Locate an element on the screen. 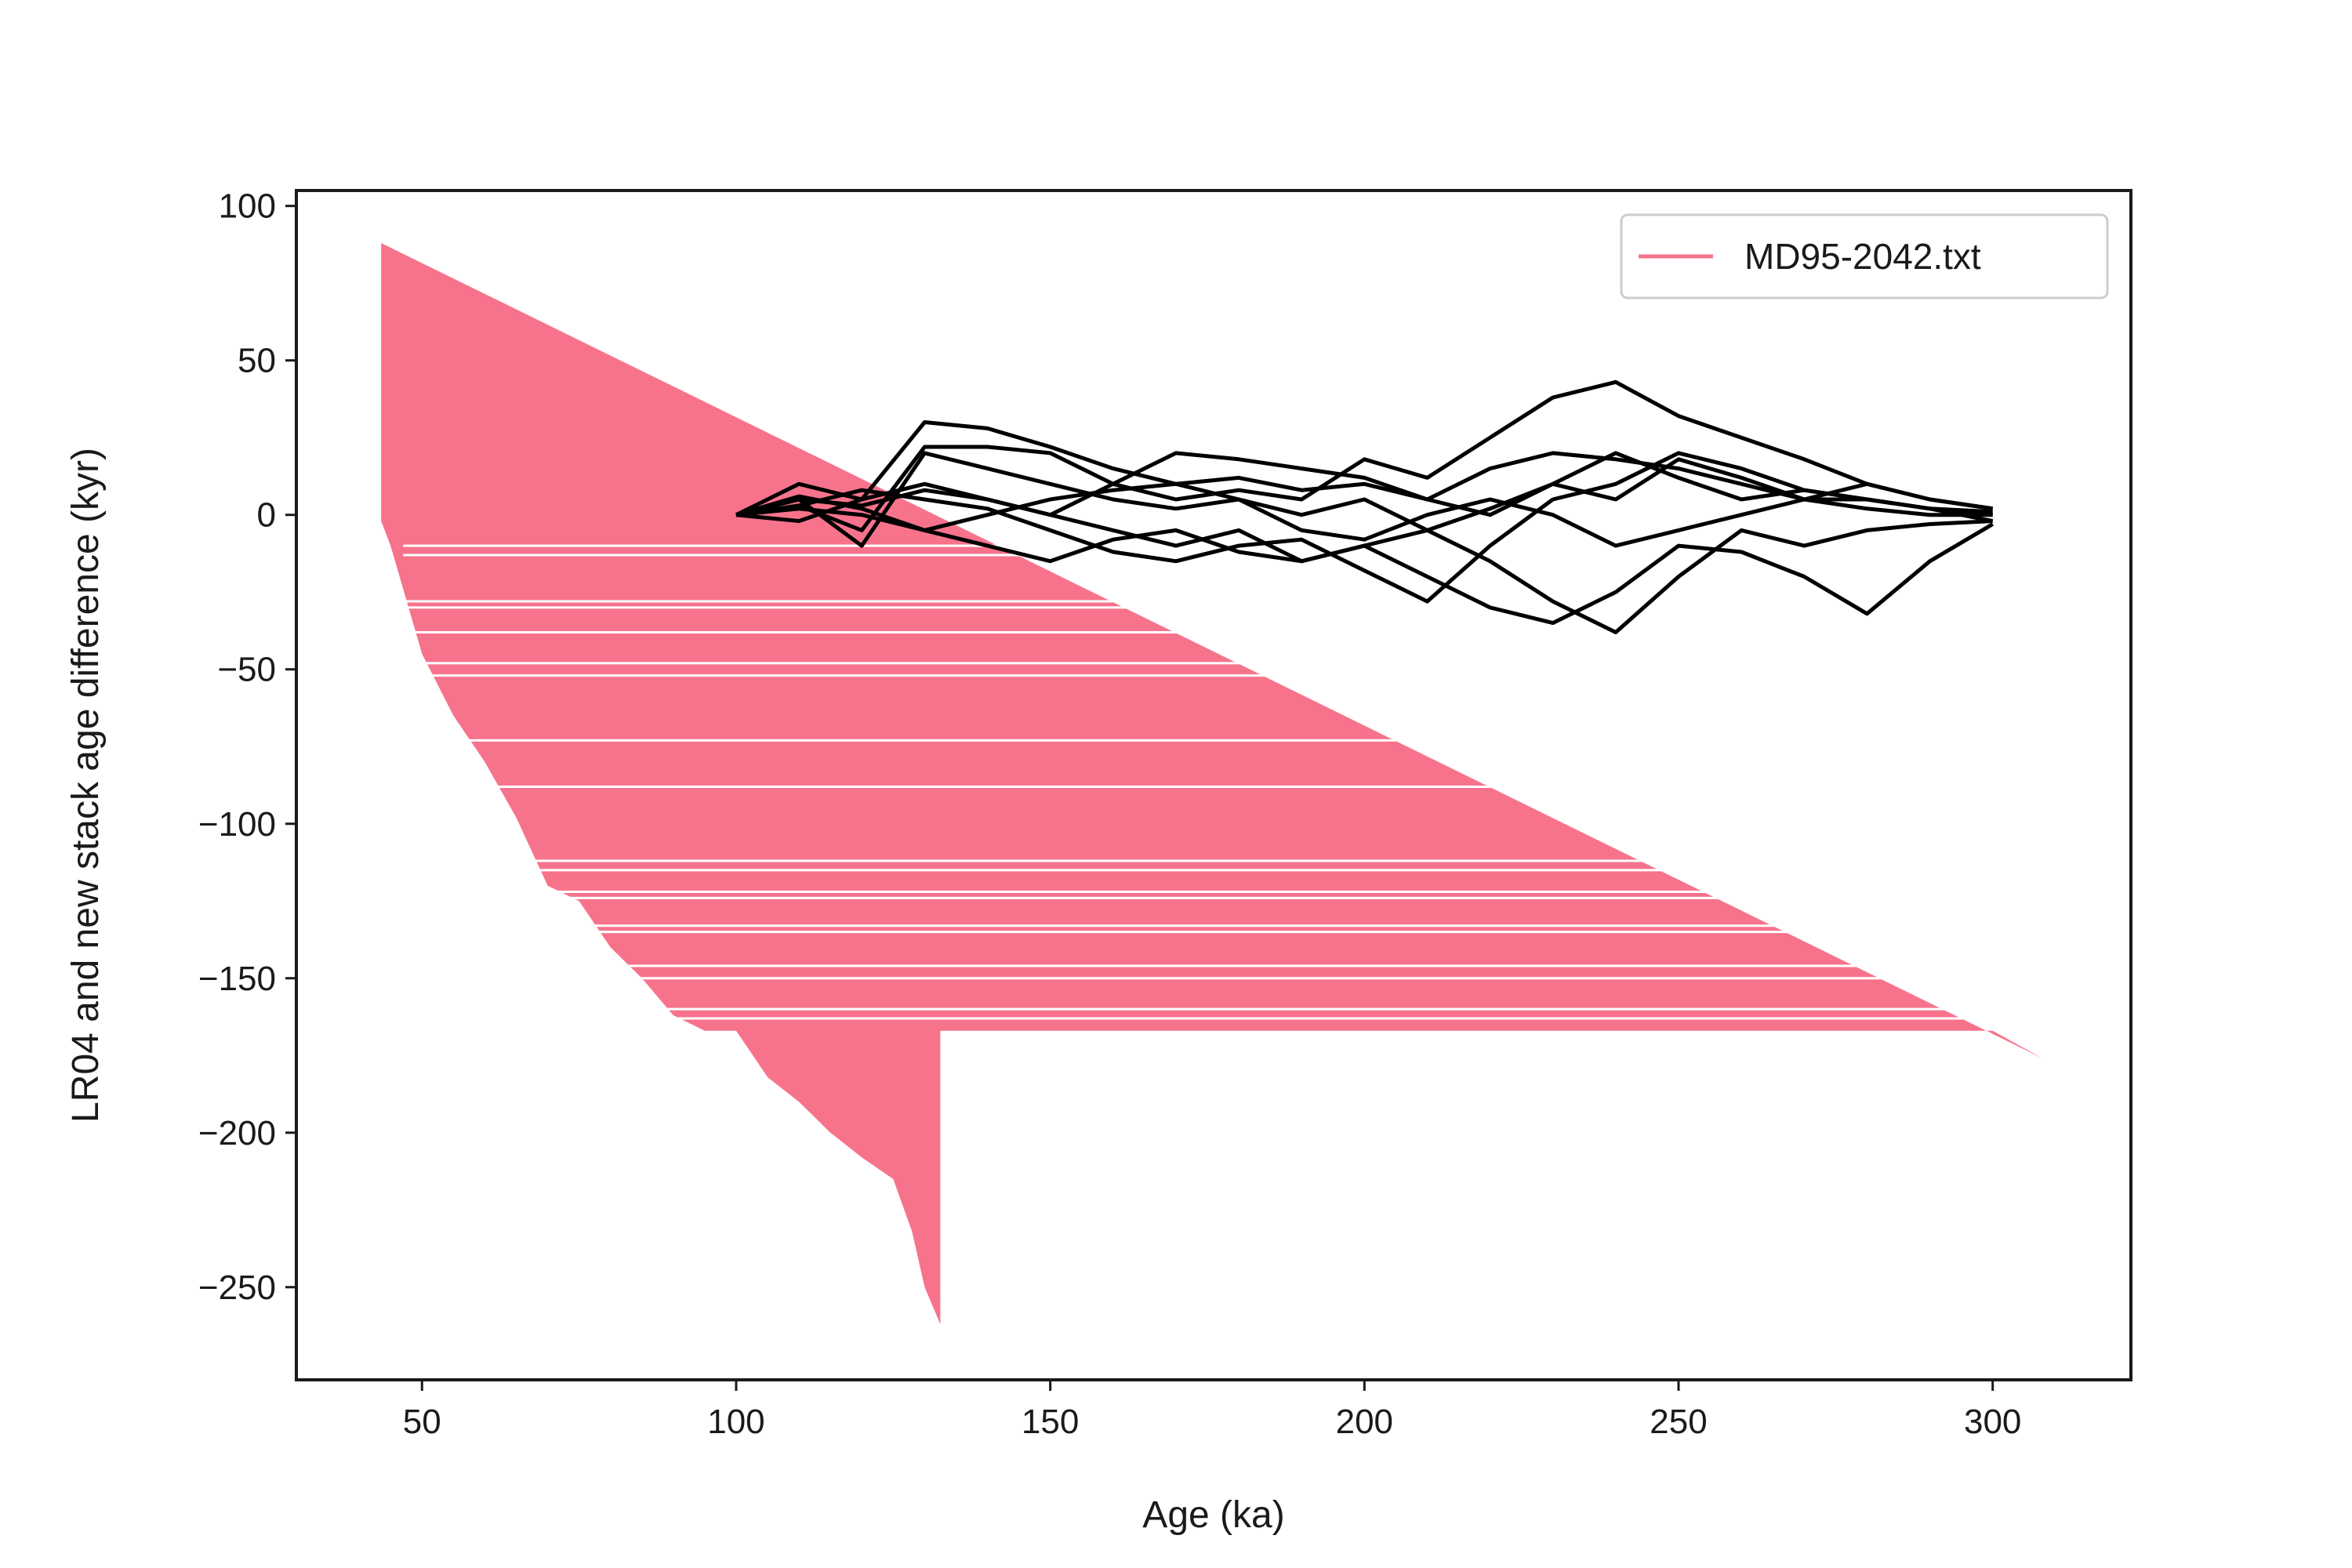 Image resolution: width=2352 pixels, height=1568 pixels. legend: MD95-2042.txt is located at coordinates (1864, 256).